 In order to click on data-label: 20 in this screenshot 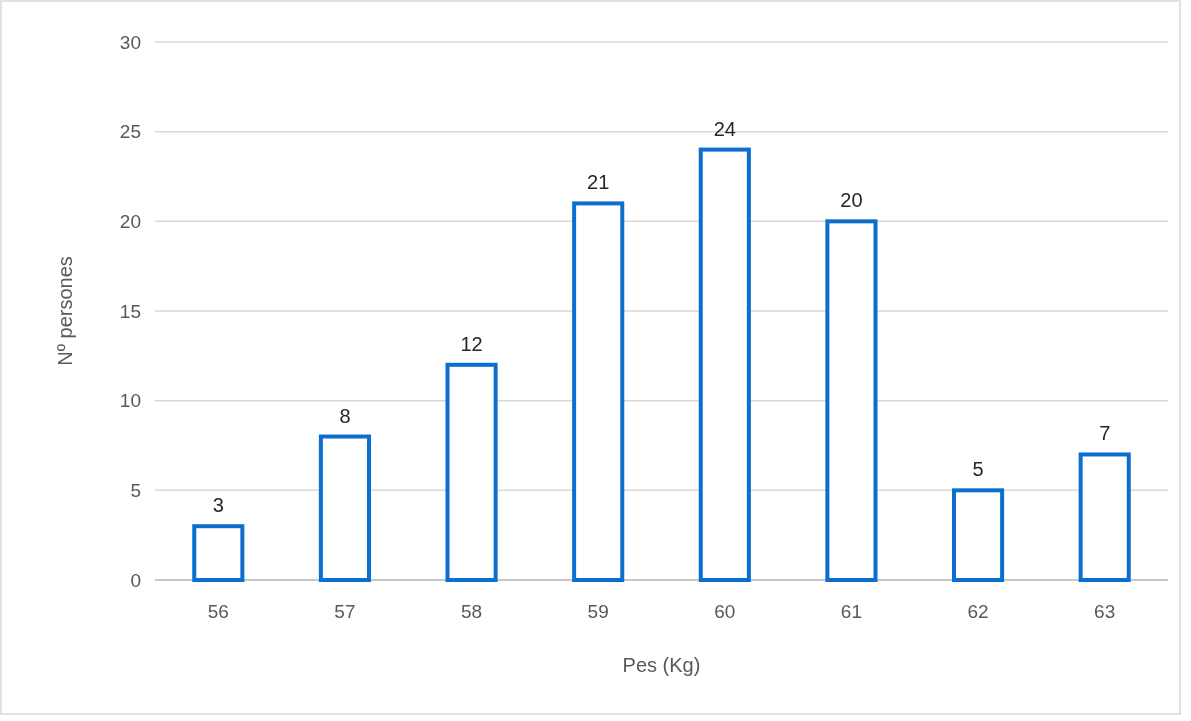, I will do `click(851, 200)`.